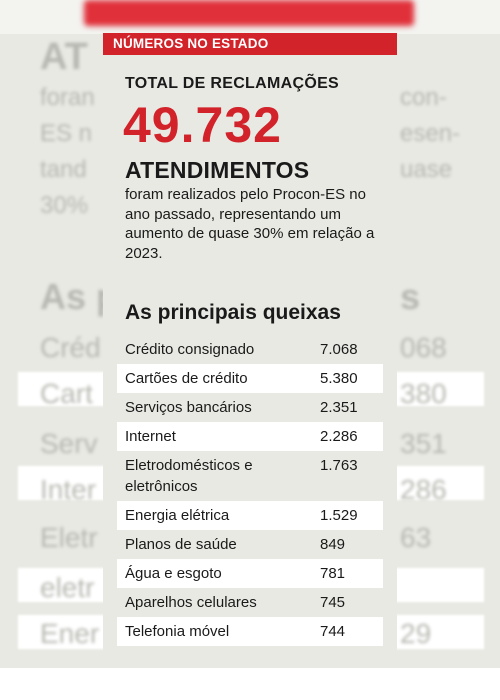 The image size is (500, 700). What do you see at coordinates (232, 83) in the screenshot?
I see `kicker-label: TOTAL DE RECLAMAÇÕES` at bounding box center [232, 83].